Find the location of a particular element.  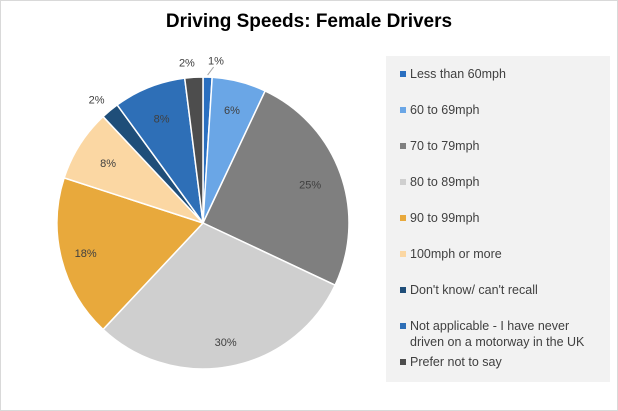

legend-label-4: 80 to 89mph is located at coordinates (445, 182).